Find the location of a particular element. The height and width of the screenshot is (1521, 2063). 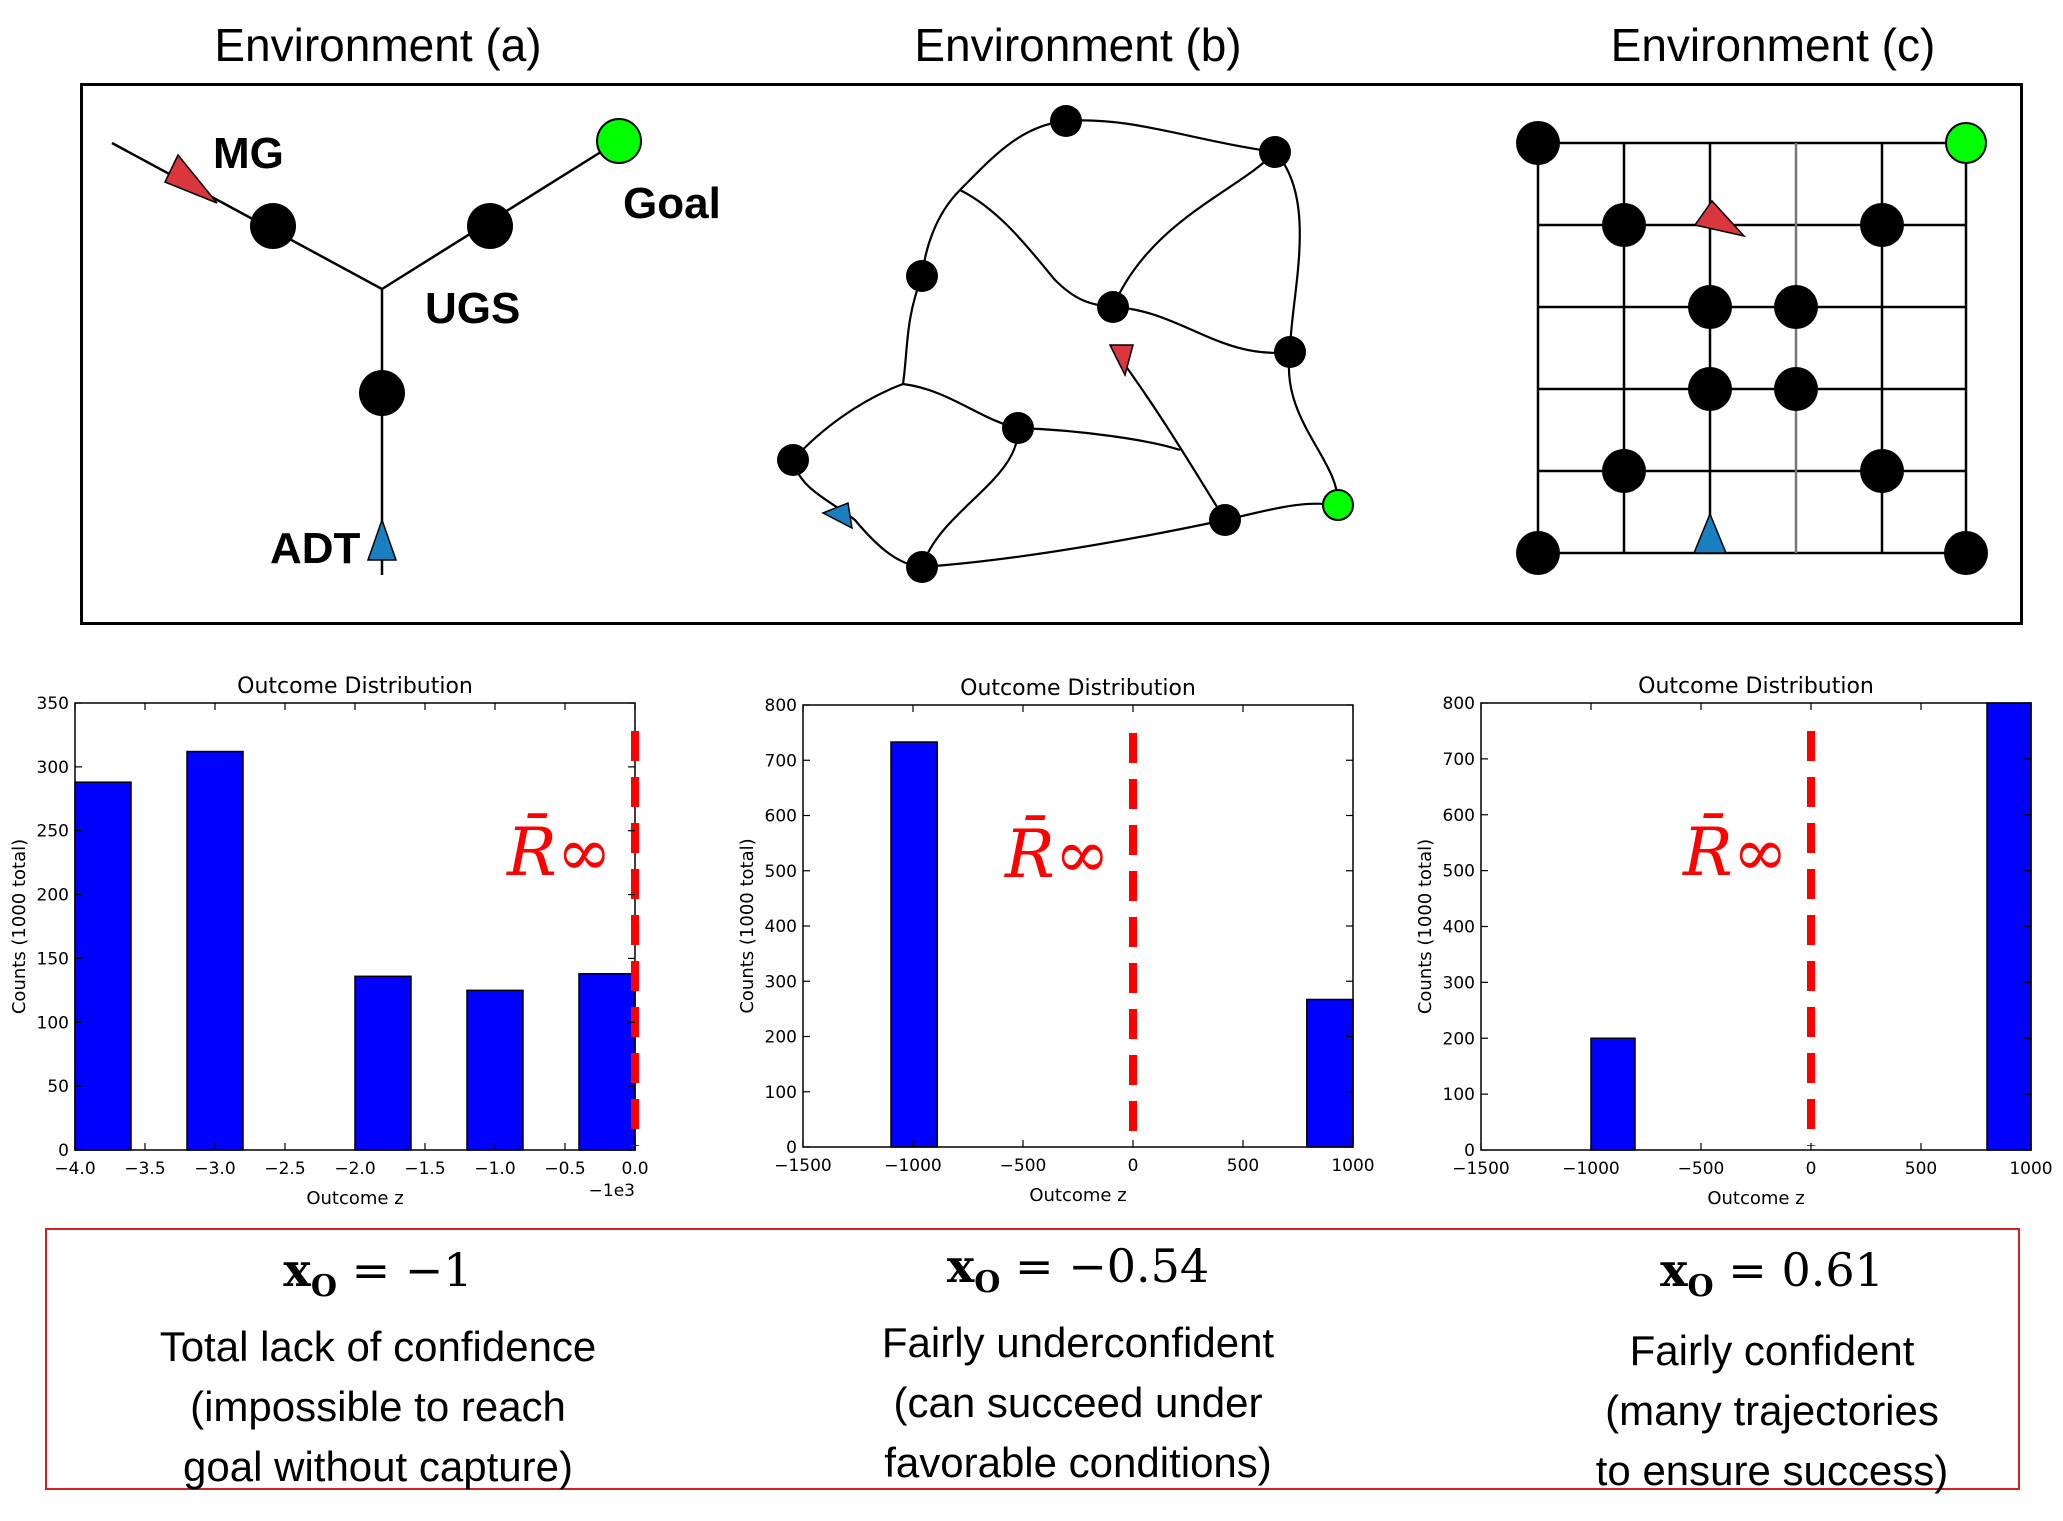

environment-b-graph is located at coordinates (1065, 344).